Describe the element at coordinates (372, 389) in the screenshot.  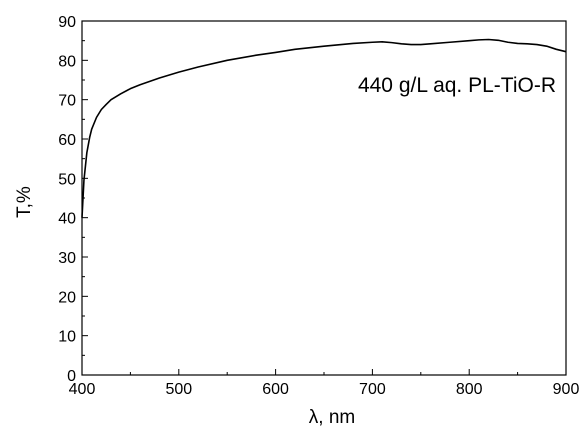
I see `x-tick-label: 700` at that location.